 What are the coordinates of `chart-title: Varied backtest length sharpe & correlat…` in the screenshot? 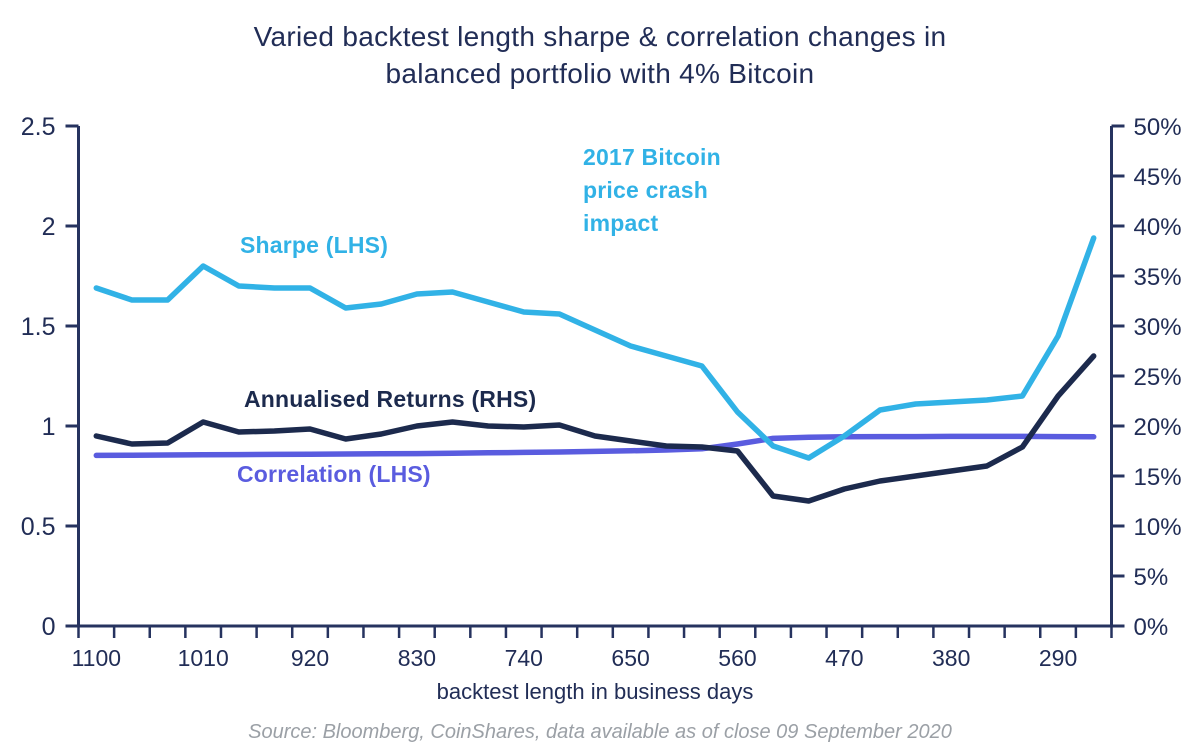 It's located at (600, 55).